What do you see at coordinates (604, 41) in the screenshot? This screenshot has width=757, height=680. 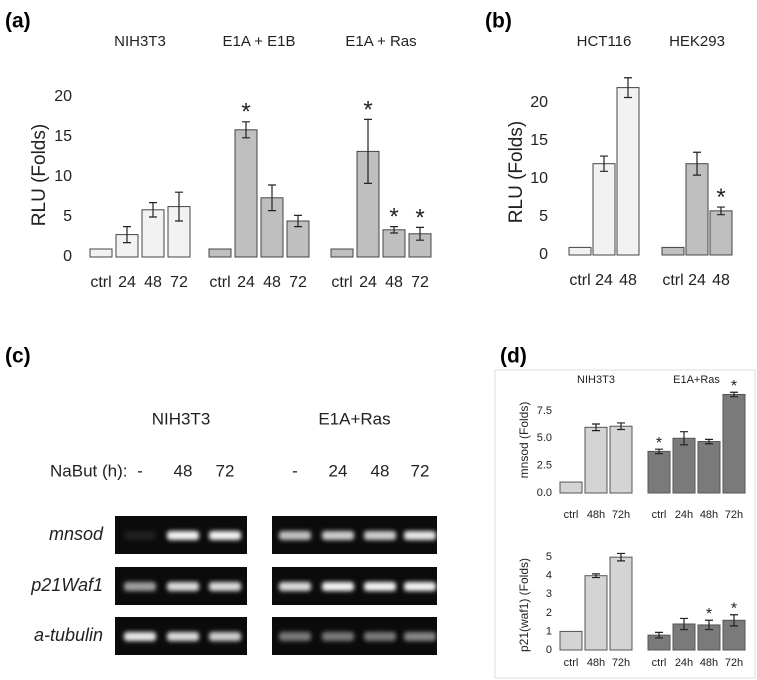 I see `group-label: HCT116` at bounding box center [604, 41].